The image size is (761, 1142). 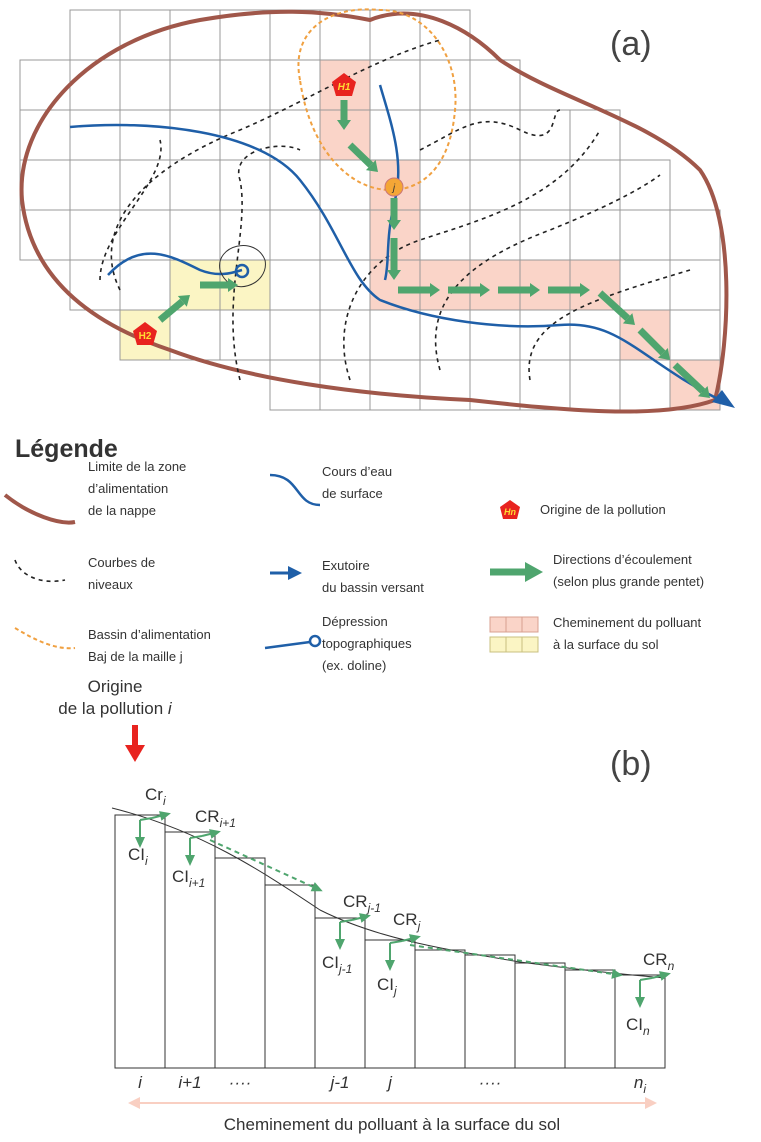 What do you see at coordinates (344, 87) in the screenshot?
I see `h1-label: H1` at bounding box center [344, 87].